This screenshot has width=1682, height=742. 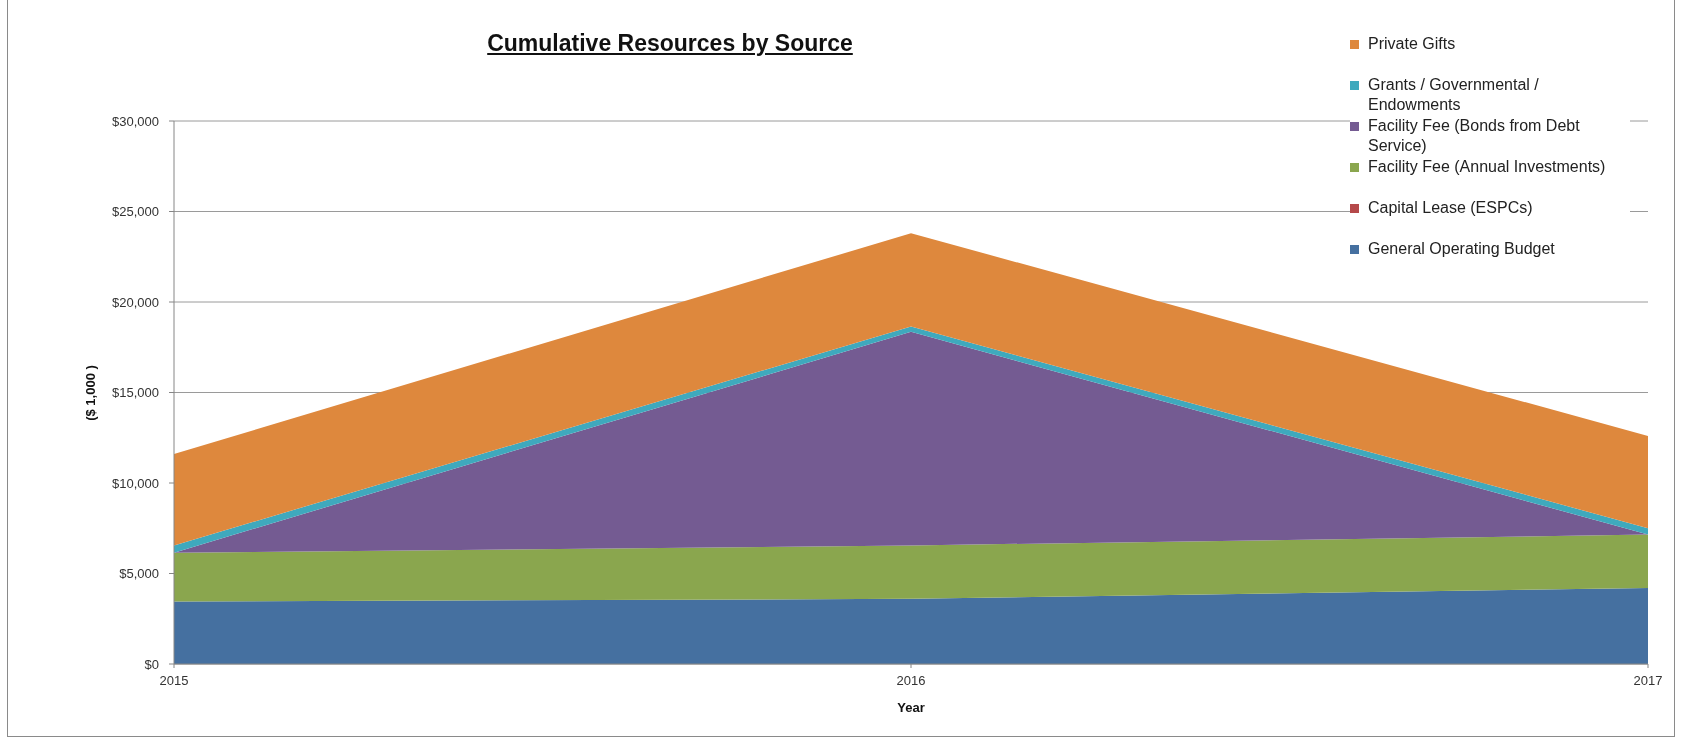 I want to click on x-tick-label: 2016, so click(x=911, y=681).